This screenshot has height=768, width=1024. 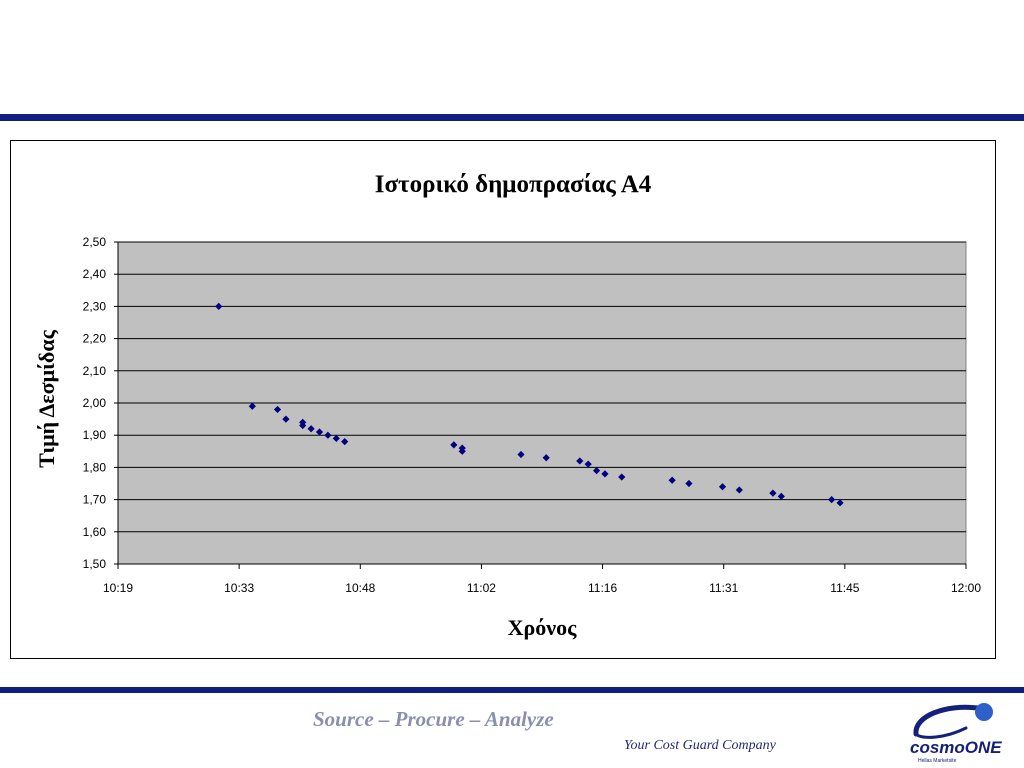 I want to click on y-tick-label: 2,30, so click(x=95, y=306).